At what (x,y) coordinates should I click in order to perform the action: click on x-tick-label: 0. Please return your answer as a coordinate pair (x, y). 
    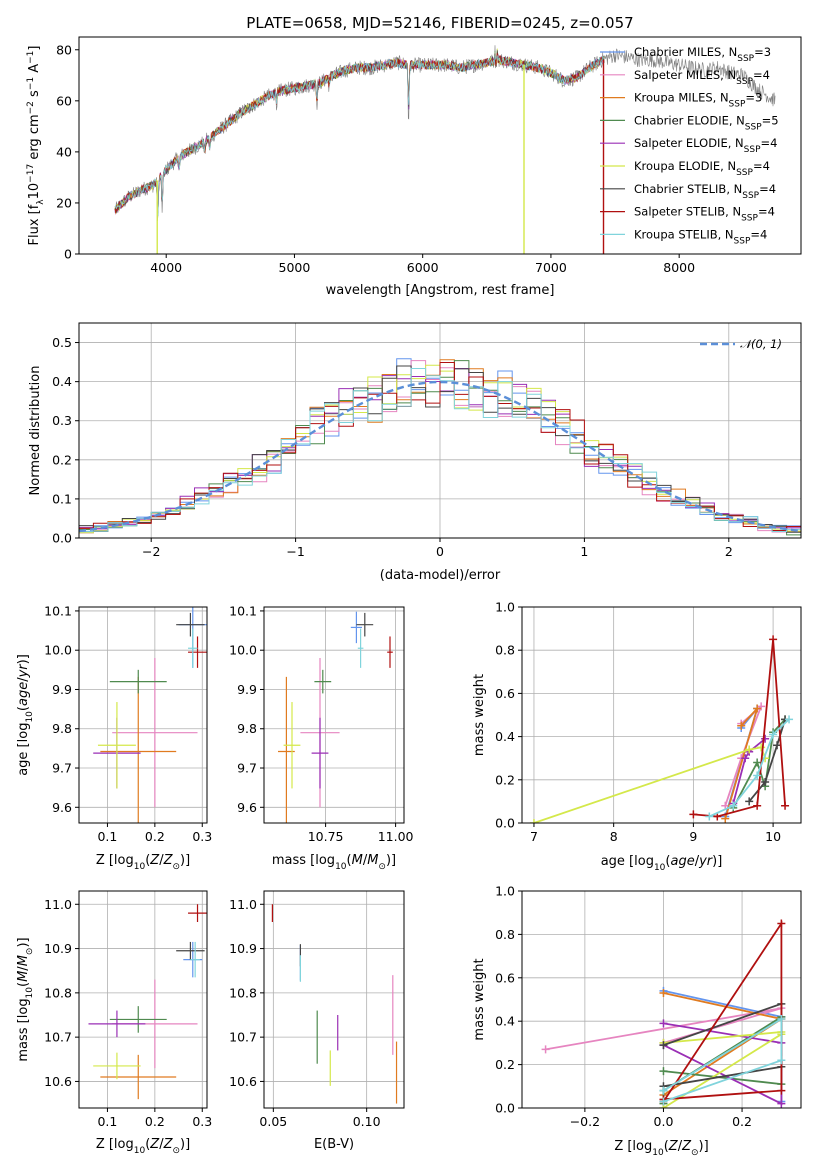
    Looking at the image, I should click on (440, 551).